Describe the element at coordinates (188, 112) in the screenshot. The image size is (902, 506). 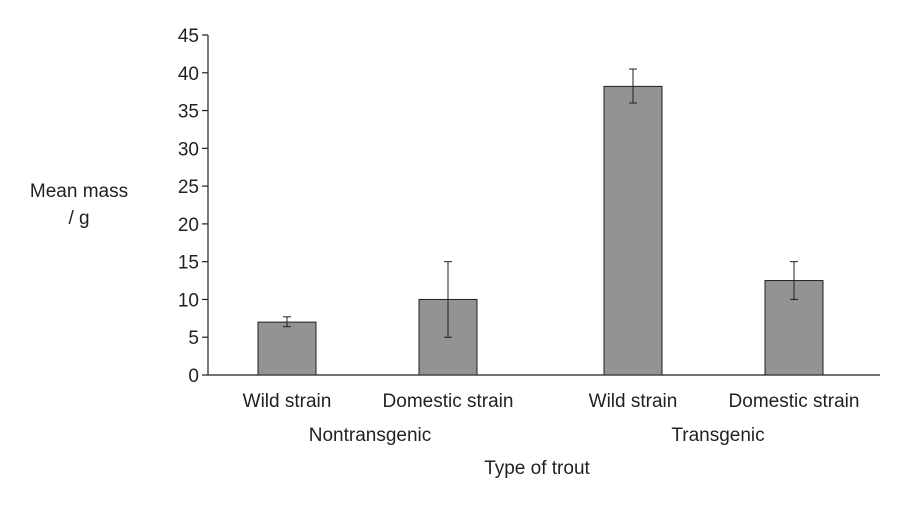
I see `y-tick-label: 35` at that location.